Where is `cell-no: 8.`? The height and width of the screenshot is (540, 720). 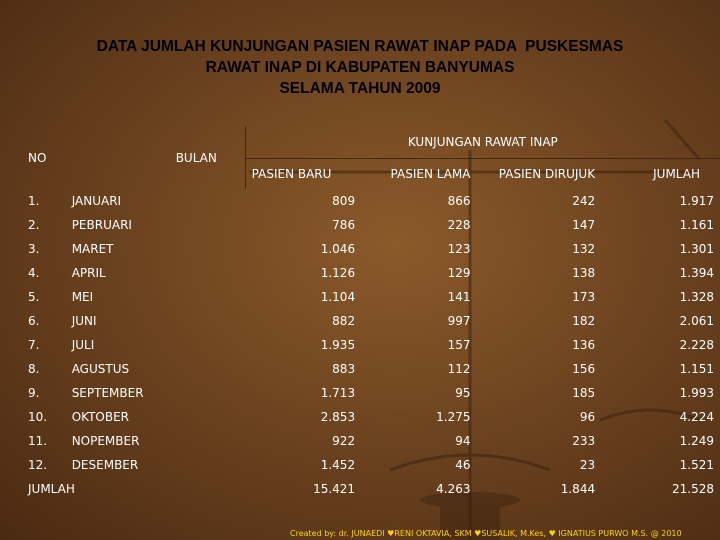
cell-no: 8. is located at coordinates (34, 369).